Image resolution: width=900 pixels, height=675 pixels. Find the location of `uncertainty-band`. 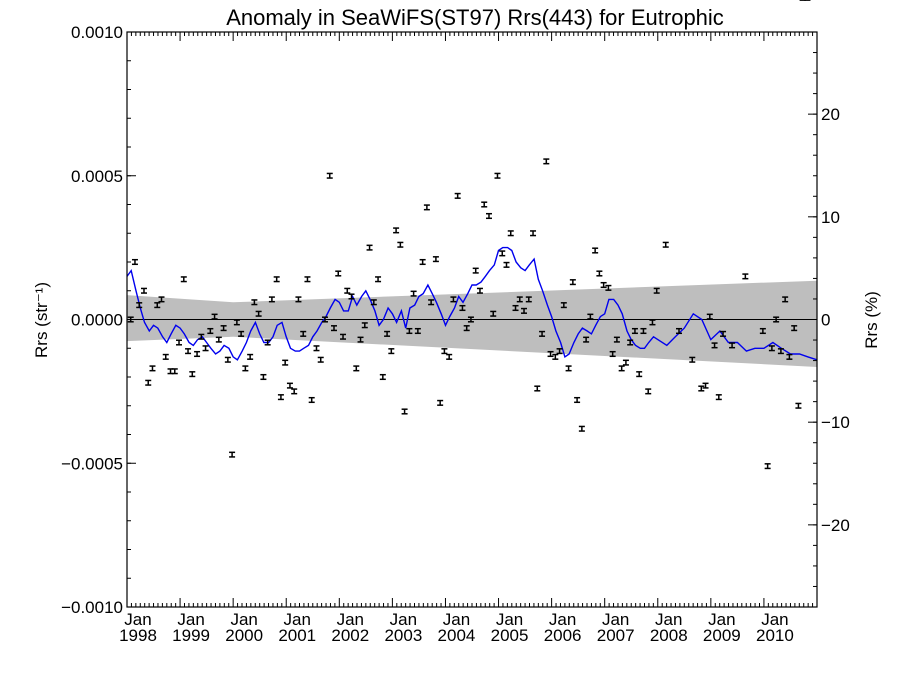

uncertainty-band is located at coordinates (472, 323).